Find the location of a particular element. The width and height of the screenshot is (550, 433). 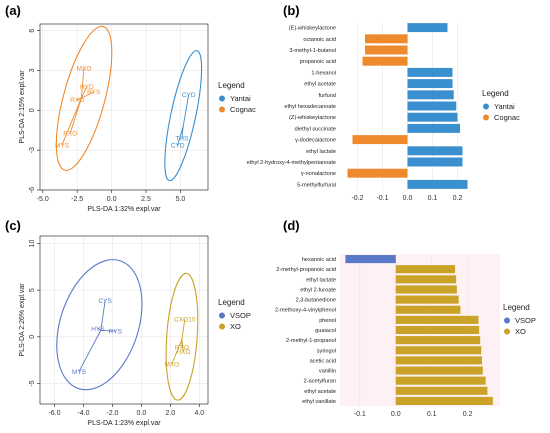

legend-item-label: Cognac is located at coordinates (243, 109).